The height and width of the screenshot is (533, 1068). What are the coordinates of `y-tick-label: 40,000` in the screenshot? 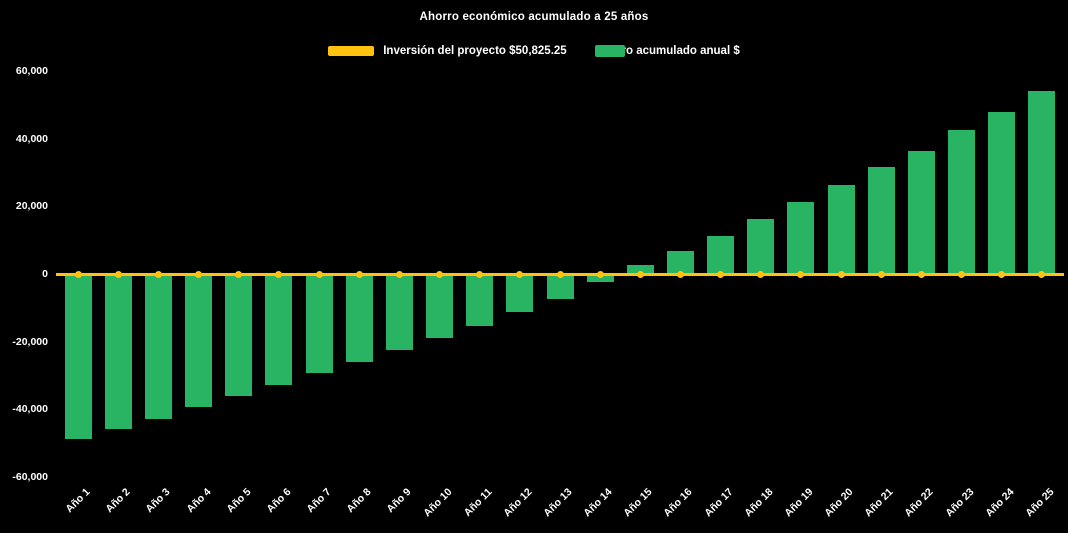 It's located at (31, 138).